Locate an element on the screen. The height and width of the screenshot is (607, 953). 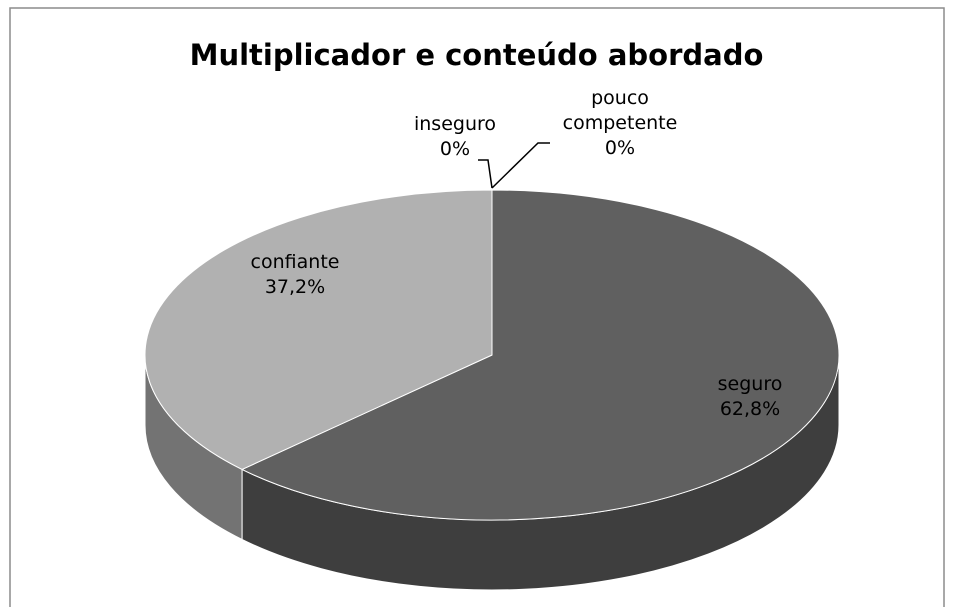
data-label: pouco competente 0% is located at coordinates (620, 123).